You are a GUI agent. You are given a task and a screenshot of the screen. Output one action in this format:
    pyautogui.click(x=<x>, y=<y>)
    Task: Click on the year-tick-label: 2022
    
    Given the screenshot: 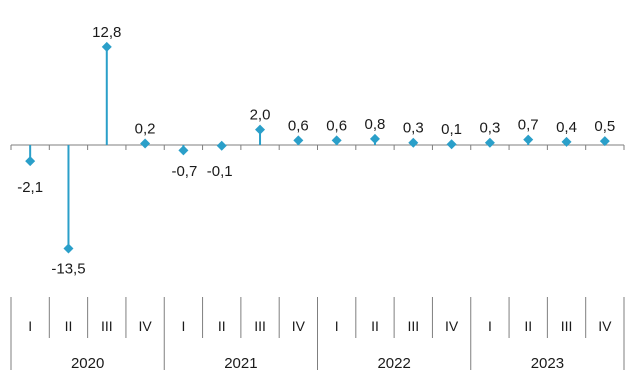 What is the action you would take?
    pyautogui.click(x=393, y=362)
    